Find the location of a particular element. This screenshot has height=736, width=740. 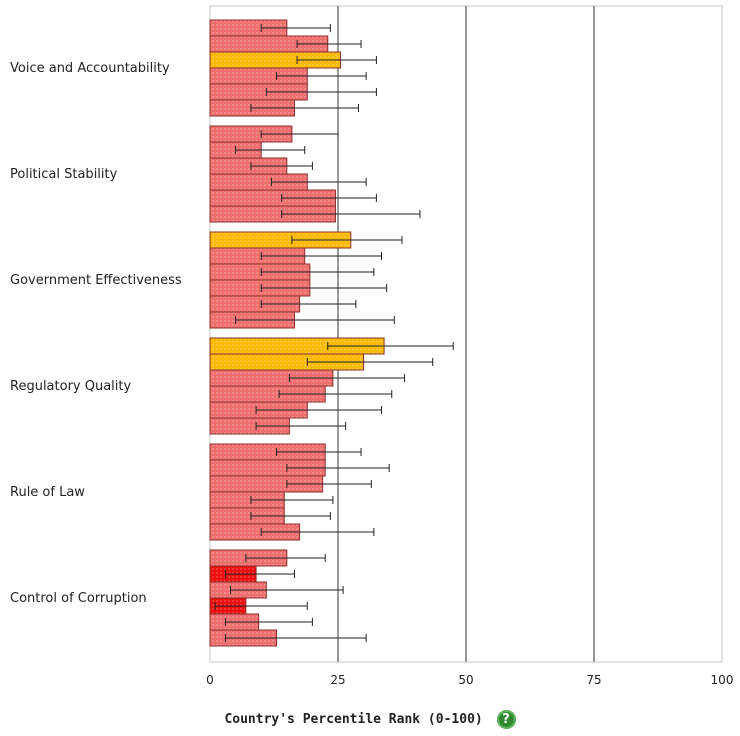

category-label-3: Regulatory Quality is located at coordinates (70, 386).